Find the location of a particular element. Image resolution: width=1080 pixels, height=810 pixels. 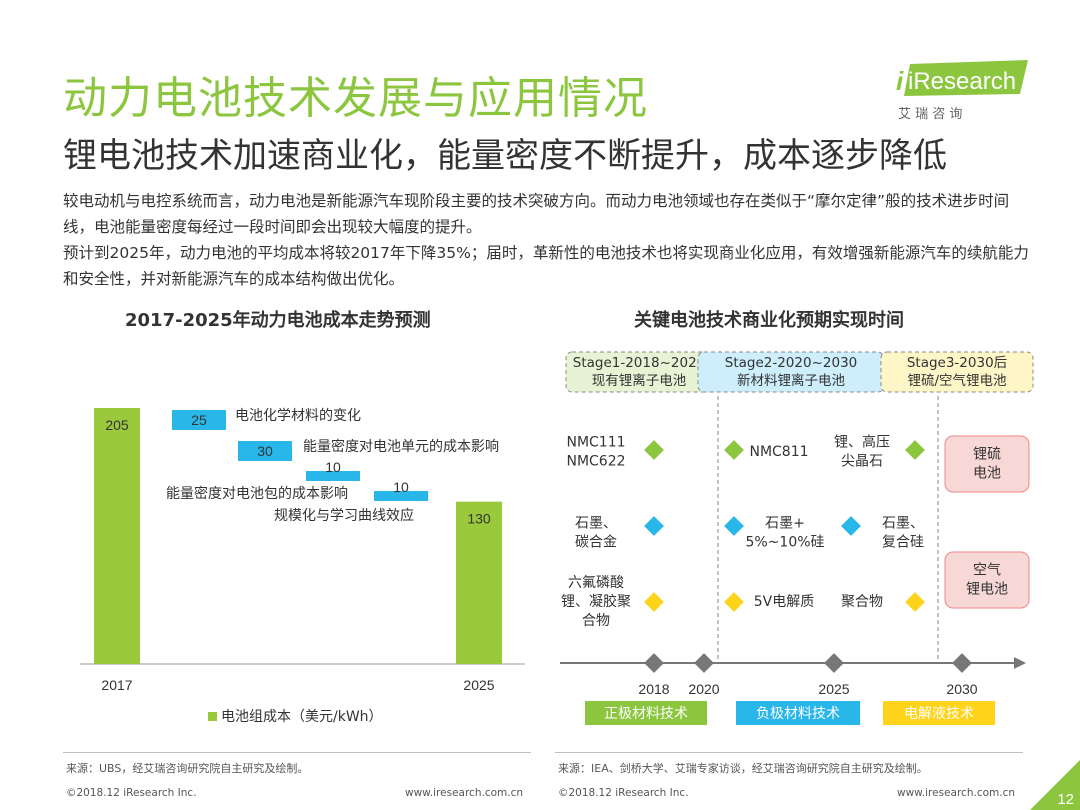

legend-label: 电解液技术 is located at coordinates (939, 714).